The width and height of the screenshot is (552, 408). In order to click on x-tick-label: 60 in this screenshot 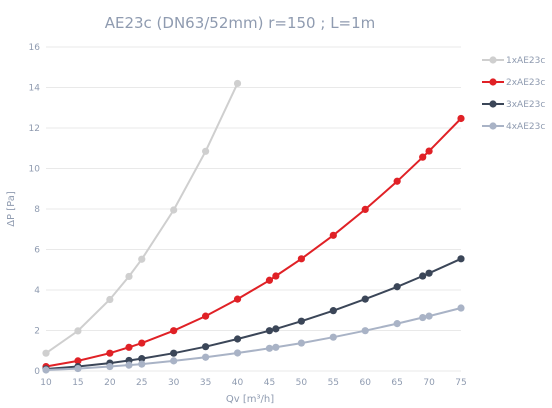, I will do `click(366, 383)`.